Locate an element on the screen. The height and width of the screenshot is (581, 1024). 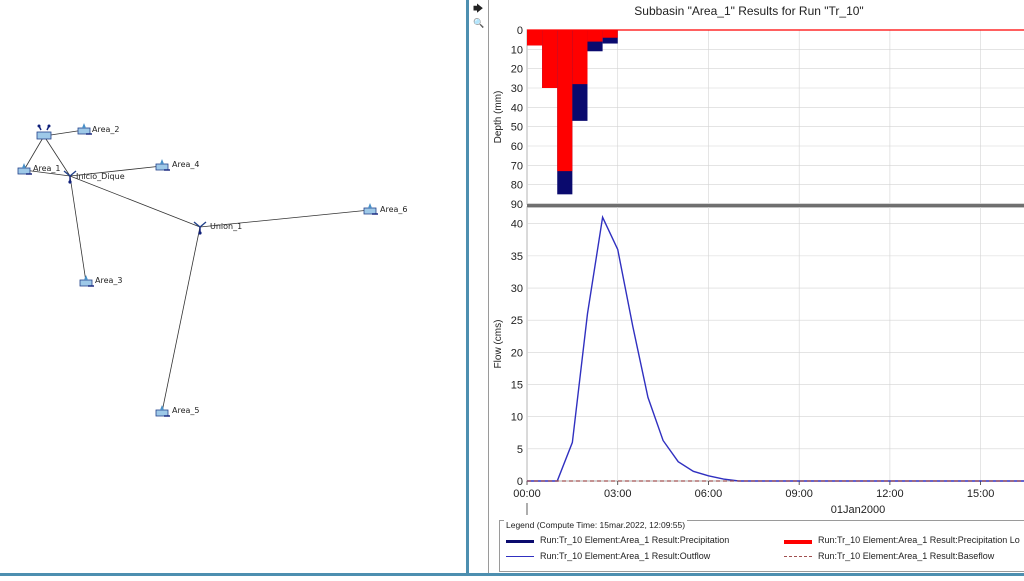
node-label-area-4: Area_4 is located at coordinates (186, 164).